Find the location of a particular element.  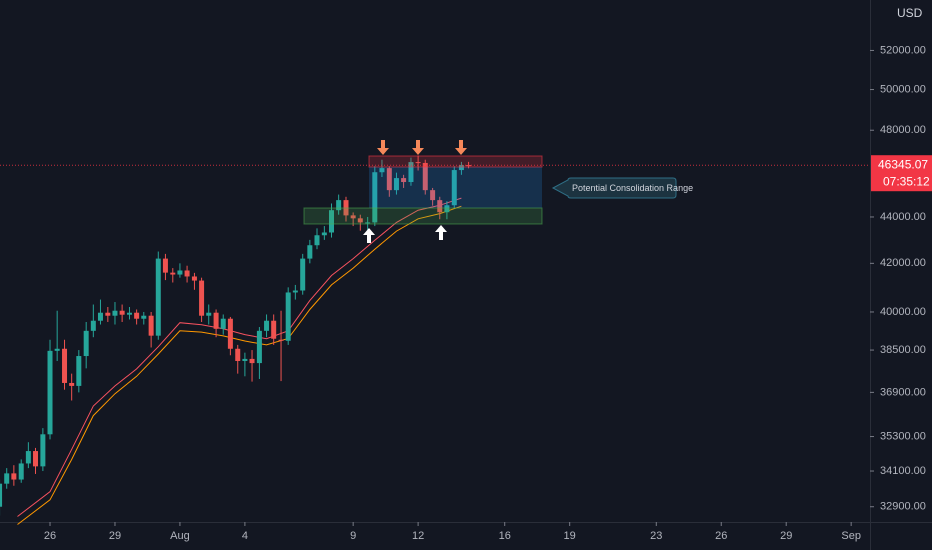

y-tick-label: 32900.00 is located at coordinates (903, 507).